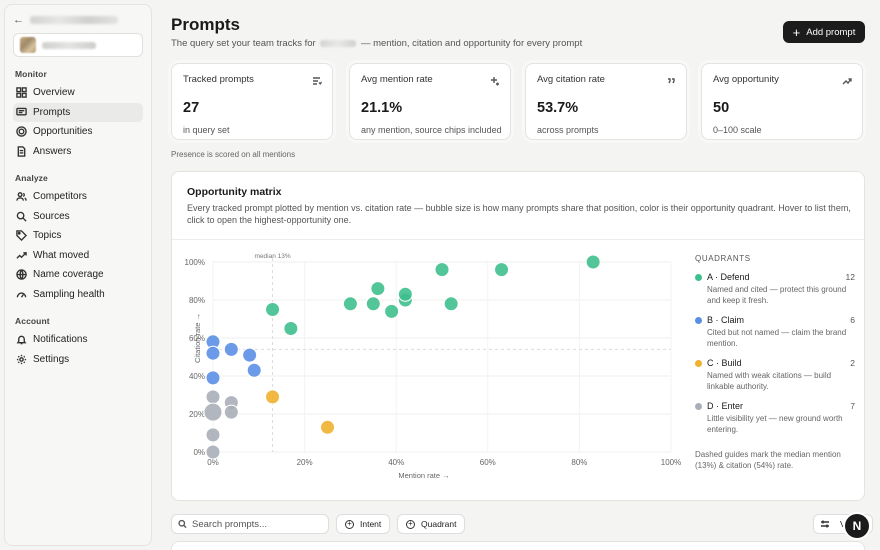 This screenshot has height=550, width=880. What do you see at coordinates (775, 277) in the screenshot?
I see `quadrant-row: A · Defend 12` at bounding box center [775, 277].